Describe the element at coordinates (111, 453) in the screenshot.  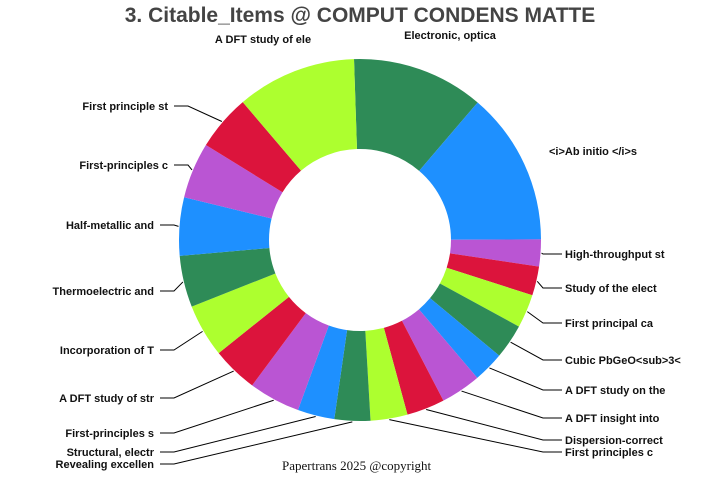
I see `slice-label: Structural, electr` at that location.